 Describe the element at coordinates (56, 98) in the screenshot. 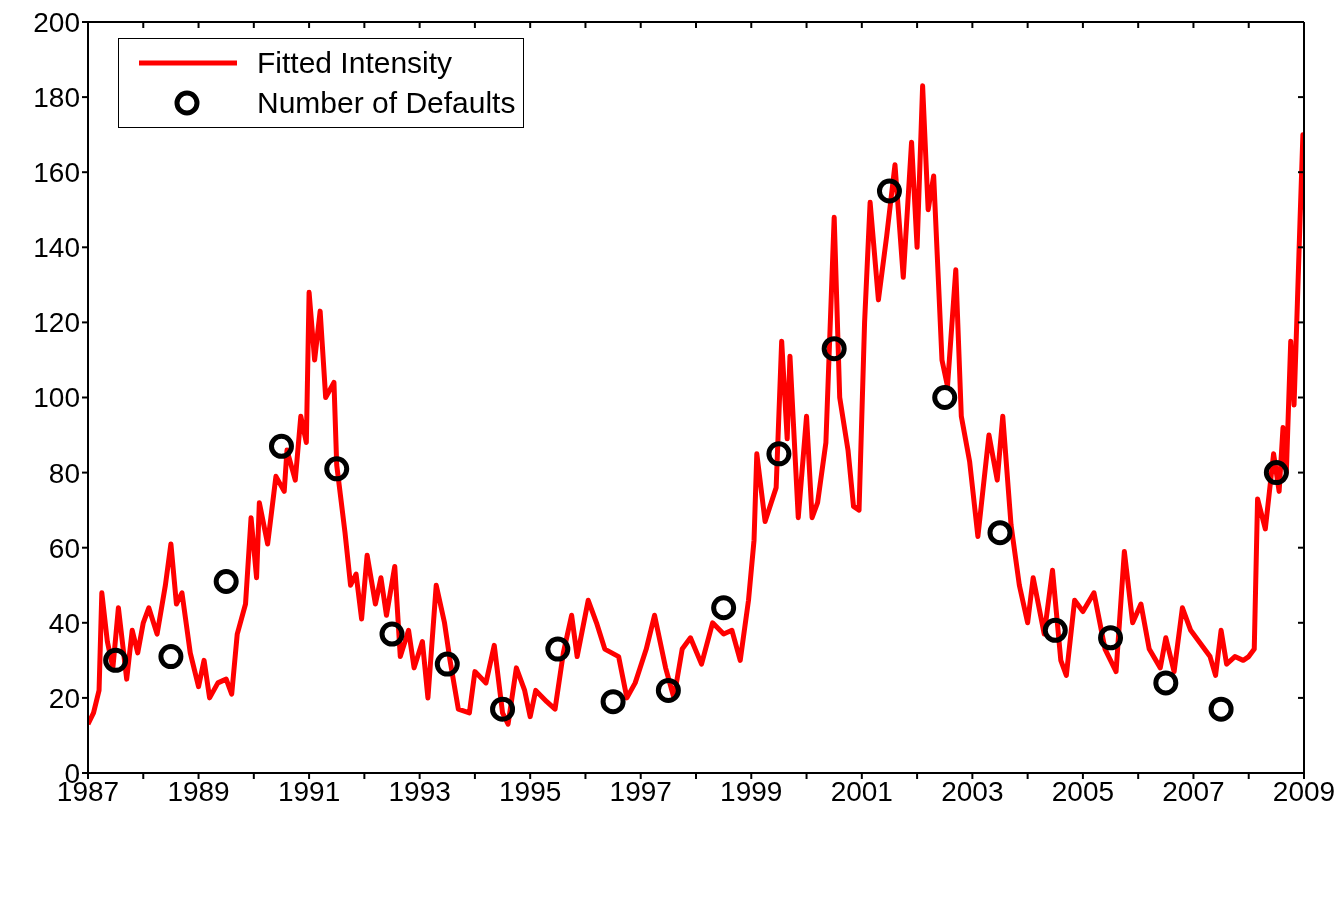

I see `y-tick-label: 180` at that location.